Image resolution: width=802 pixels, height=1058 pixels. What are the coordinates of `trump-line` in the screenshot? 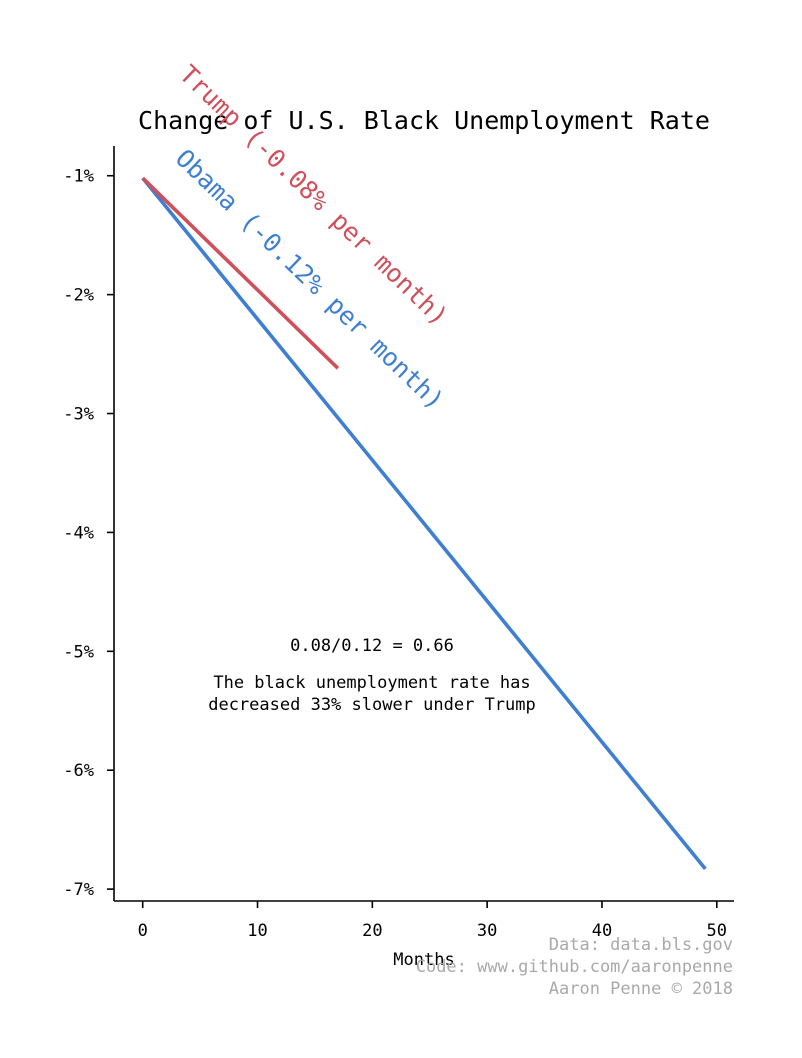 It's located at (240, 273).